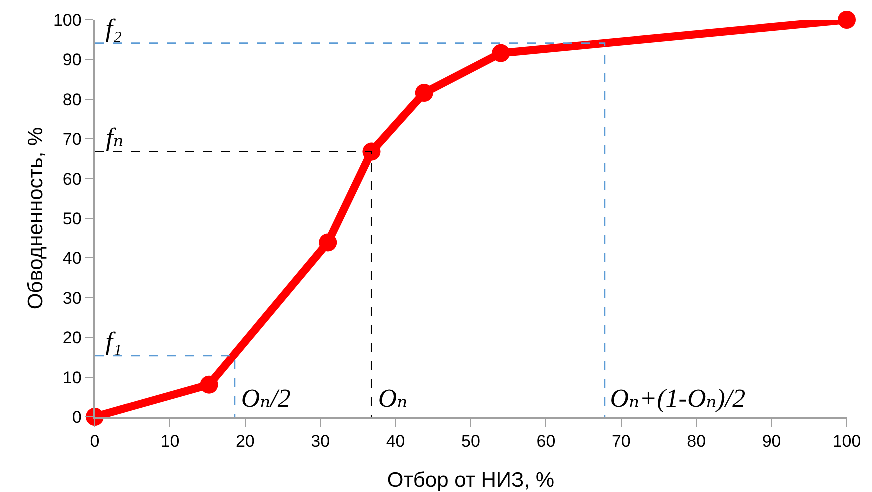  Describe the element at coordinates (170, 442) in the screenshot. I see `x-tick-label: 10` at that location.